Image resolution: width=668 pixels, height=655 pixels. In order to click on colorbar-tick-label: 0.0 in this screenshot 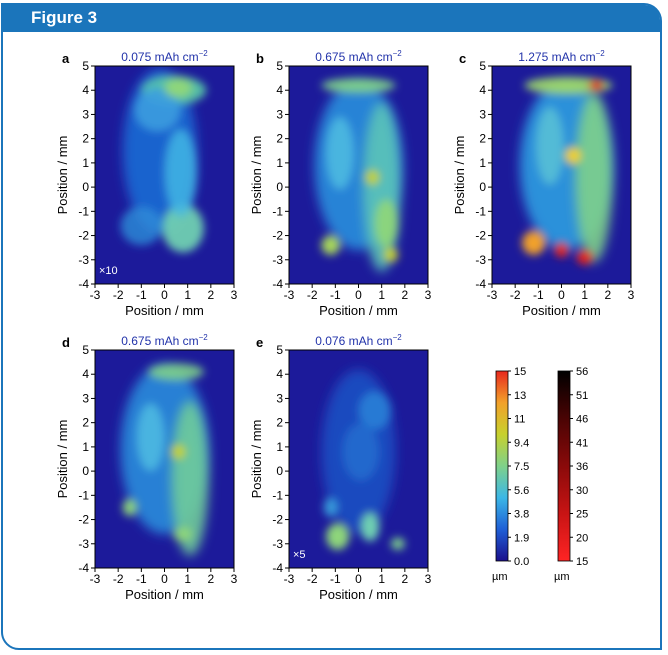, I will do `click(521, 562)`.